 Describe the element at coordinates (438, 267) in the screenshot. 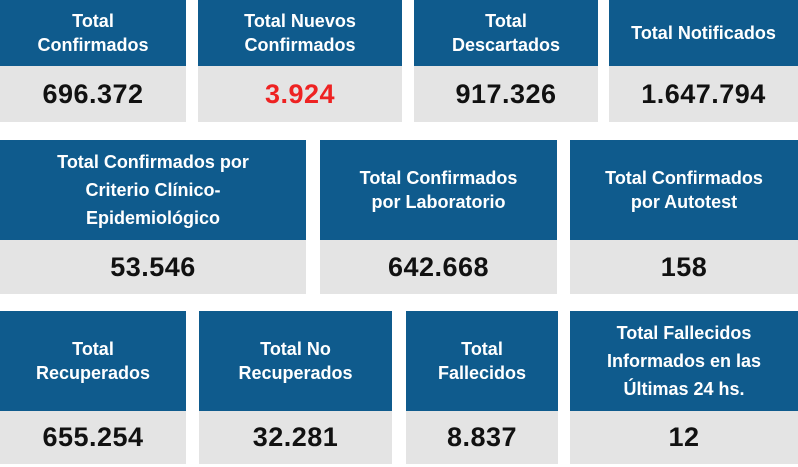

I see `card-value: 642.668` at that location.